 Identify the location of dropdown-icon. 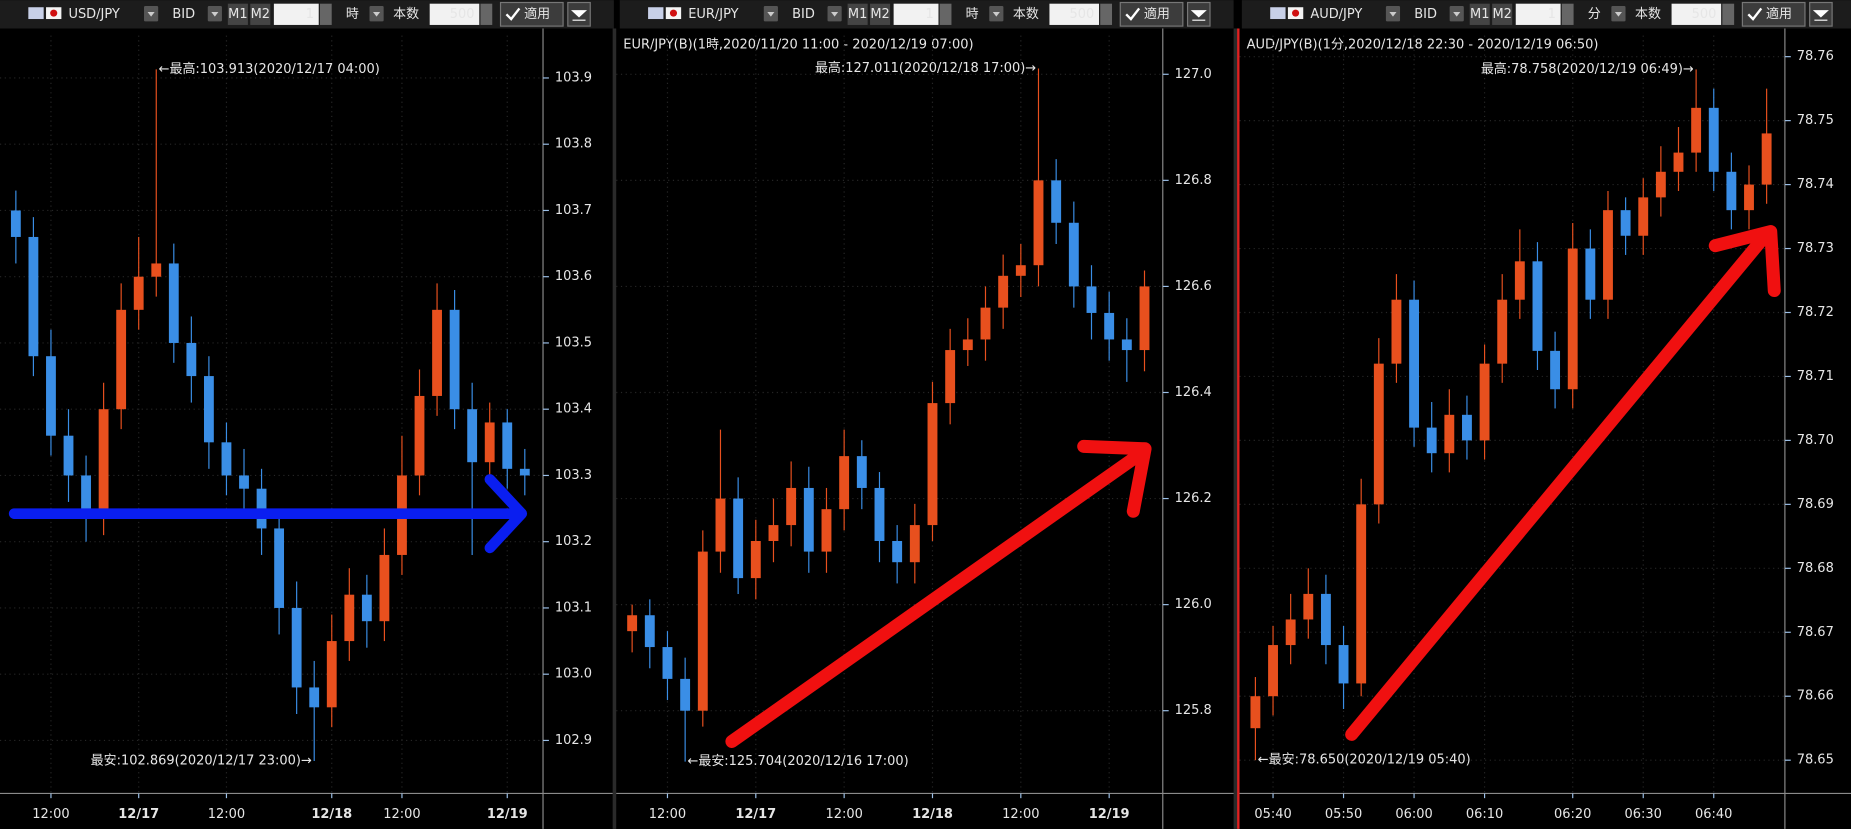
(377, 14).